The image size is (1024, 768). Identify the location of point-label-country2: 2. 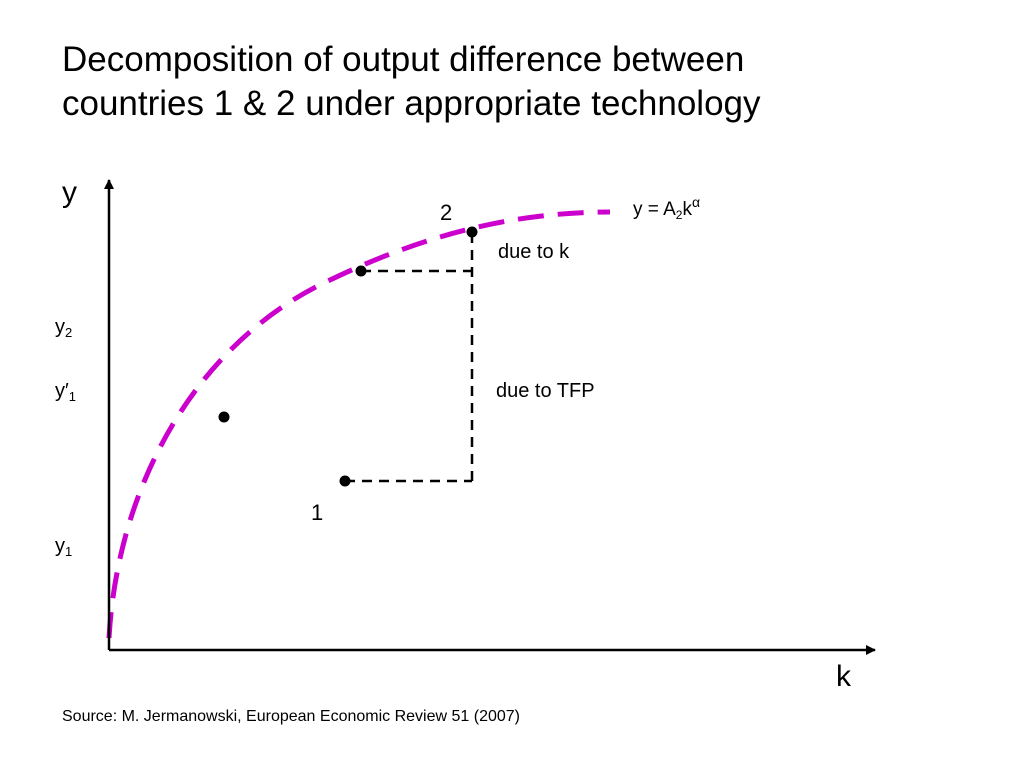
(446, 212).